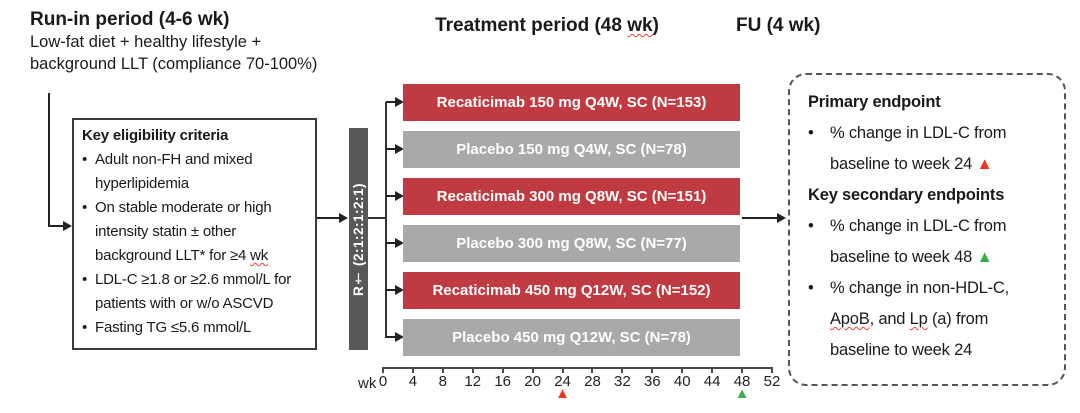 The width and height of the screenshot is (1080, 413). What do you see at coordinates (918, 226) in the screenshot?
I see `endpoint-text: % change in LDL-C from` at bounding box center [918, 226].